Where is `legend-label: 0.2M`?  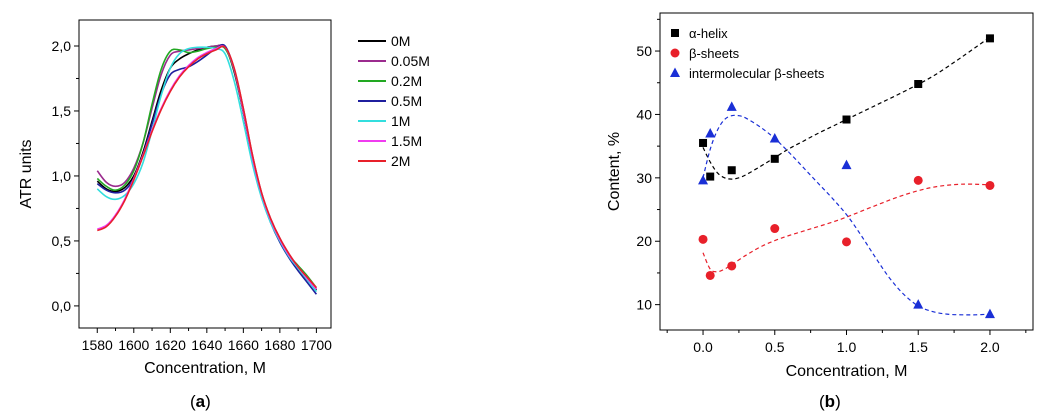
legend-label: 0.2M is located at coordinates (406, 81).